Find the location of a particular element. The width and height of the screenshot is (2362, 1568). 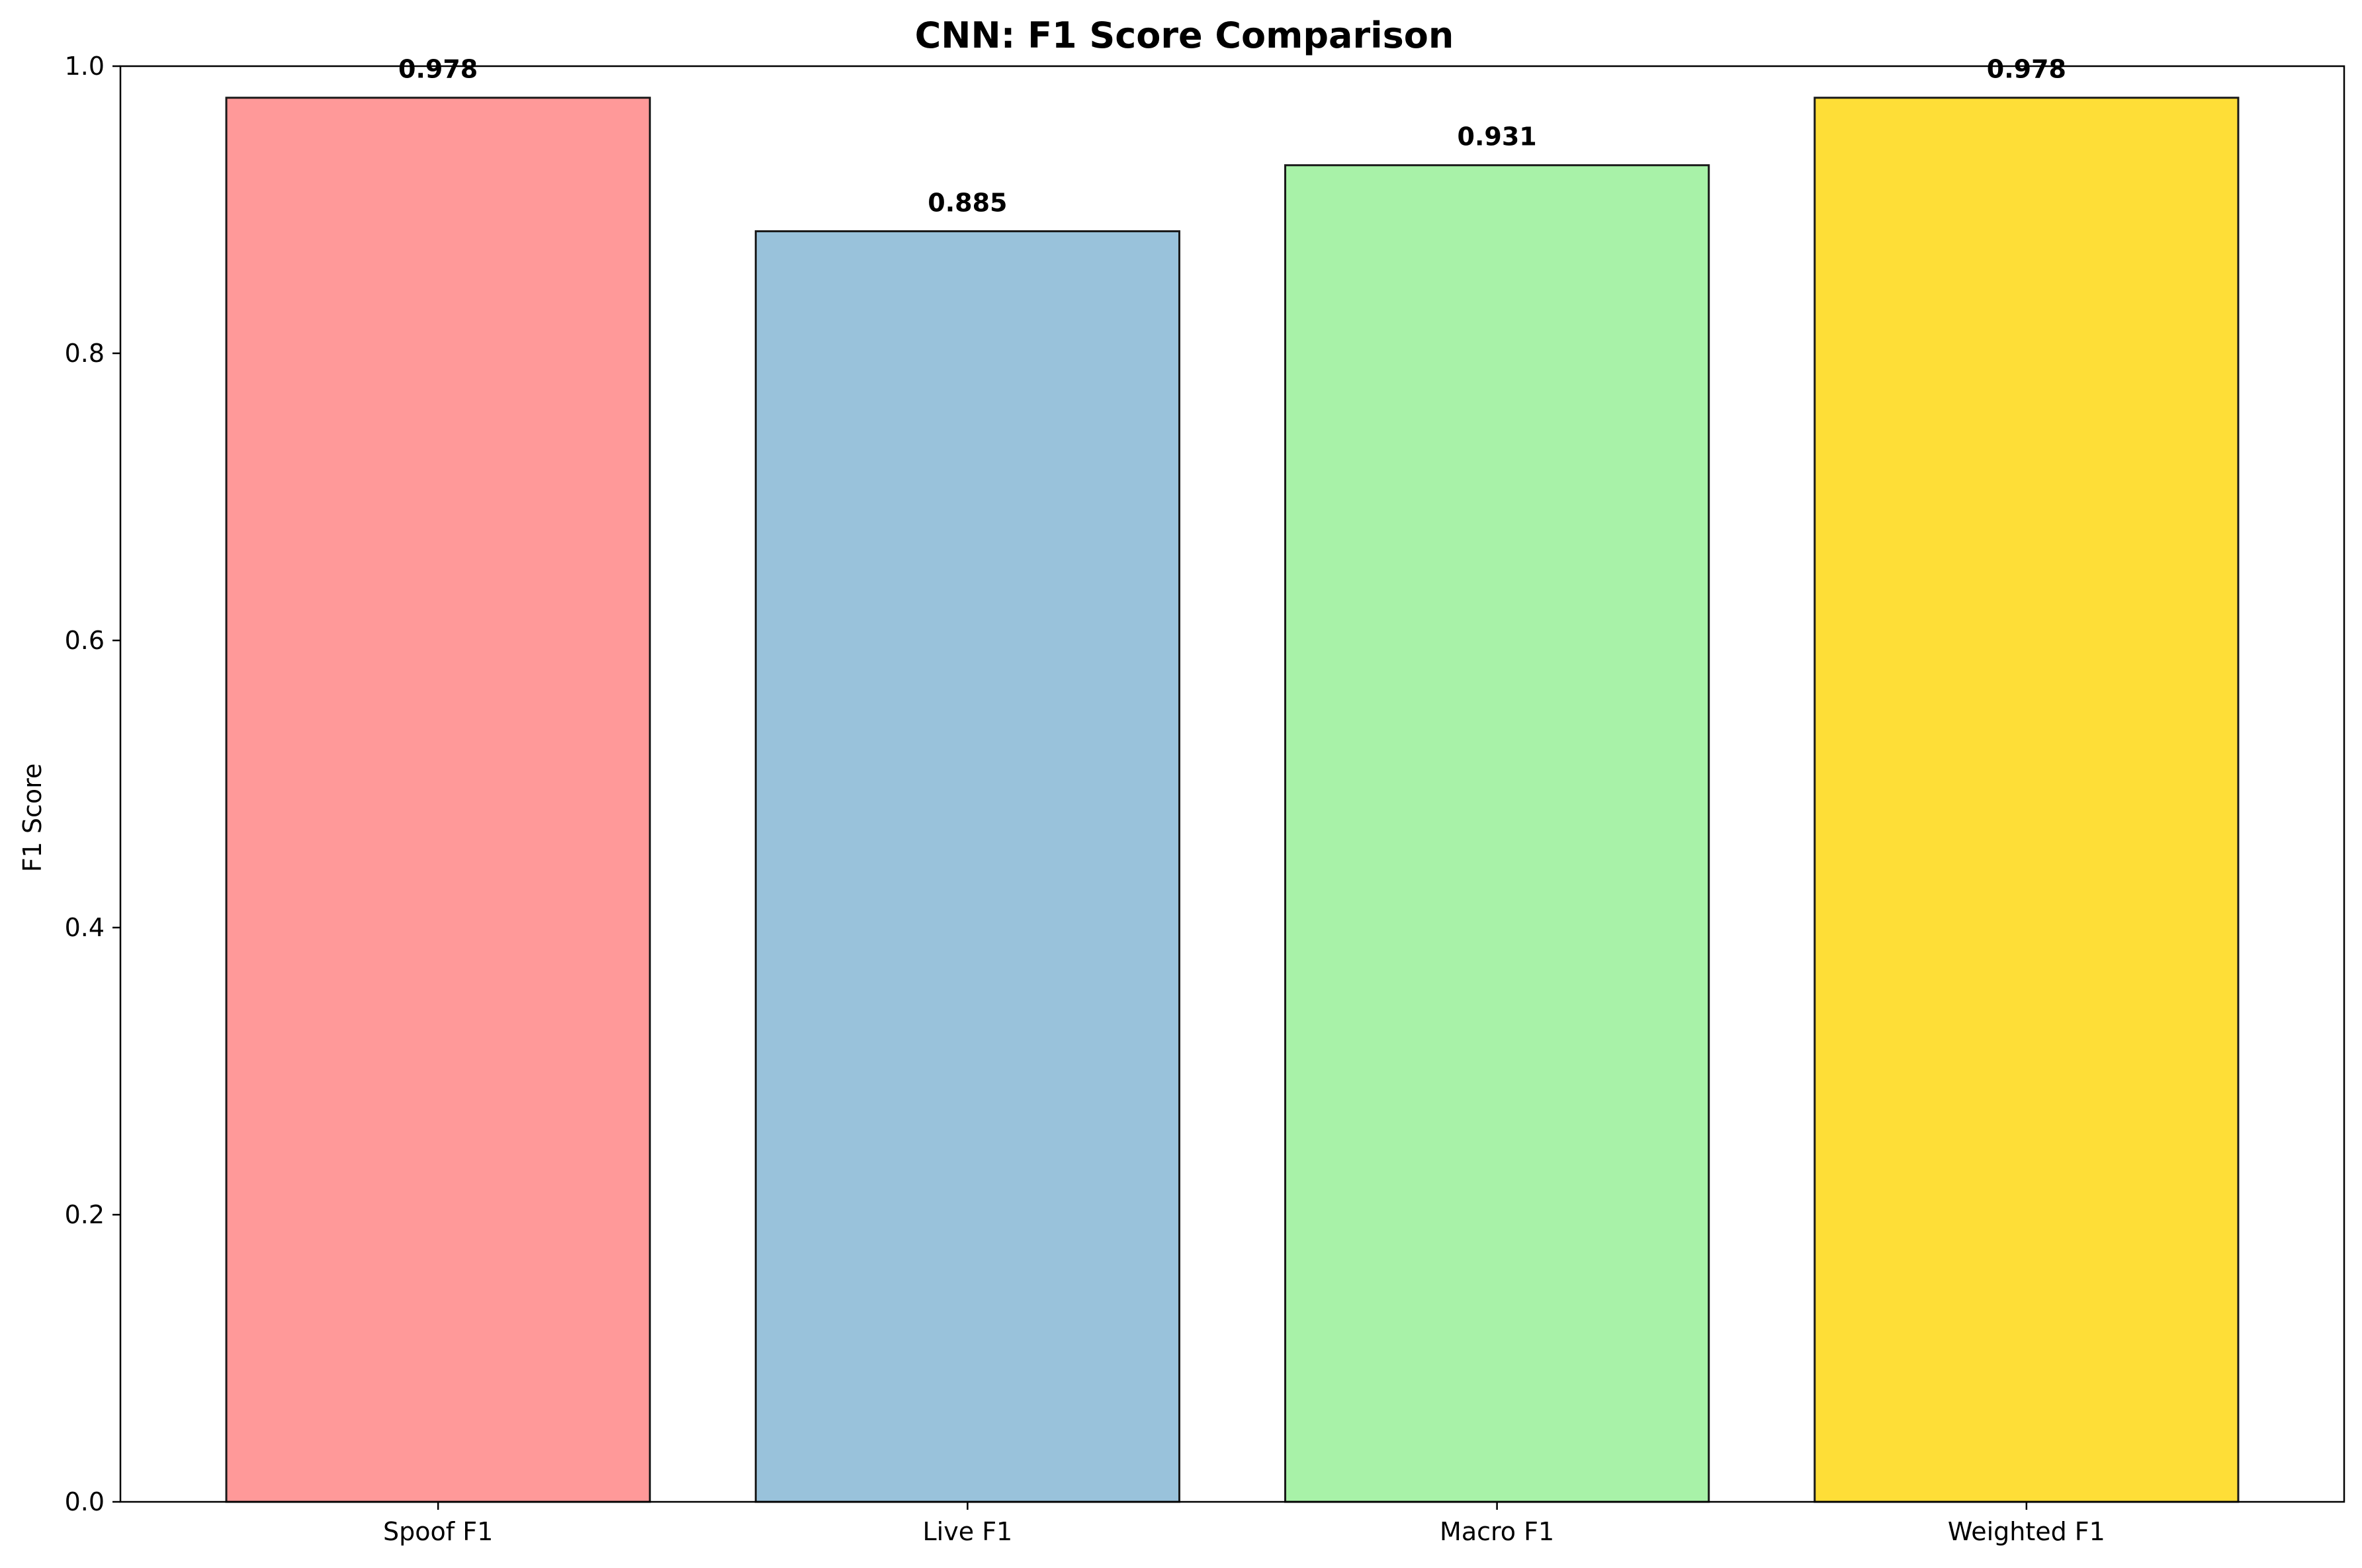

y-tick-label: 0.6 is located at coordinates (85, 640).